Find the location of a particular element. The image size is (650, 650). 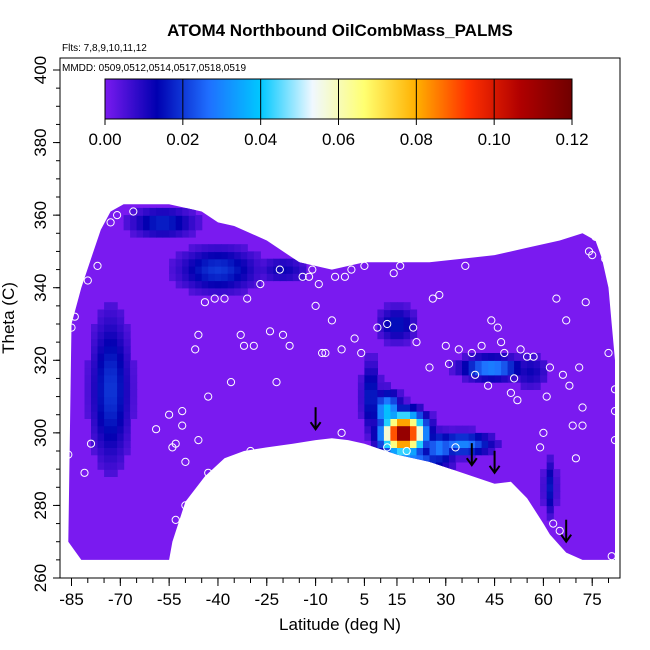

flights-label: Flts: 7,8,9,10,11,12 is located at coordinates (104, 48).